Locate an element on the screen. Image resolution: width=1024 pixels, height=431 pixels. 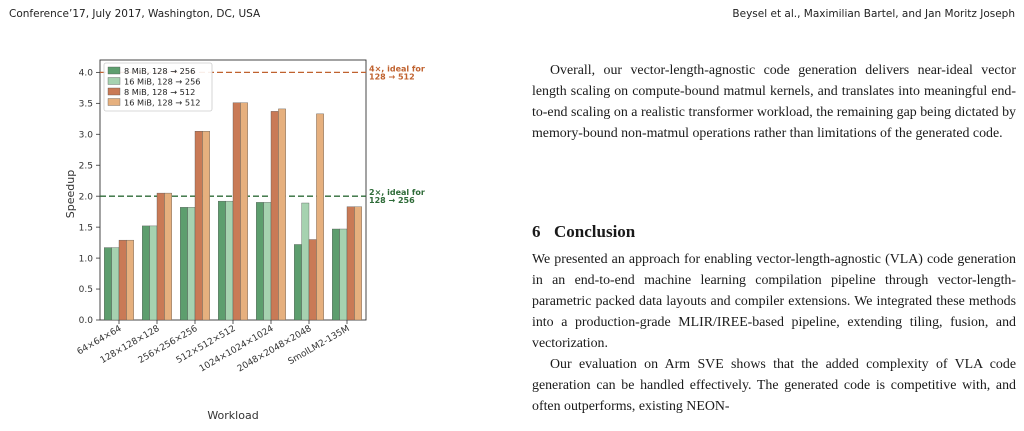
ideal-reference-label: 128 → 256 is located at coordinates (392, 200).